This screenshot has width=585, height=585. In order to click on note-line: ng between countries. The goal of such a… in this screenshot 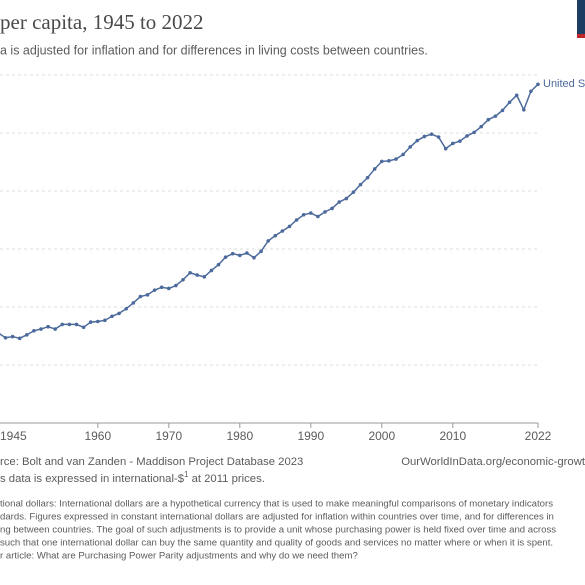, I will do `click(278, 530)`.